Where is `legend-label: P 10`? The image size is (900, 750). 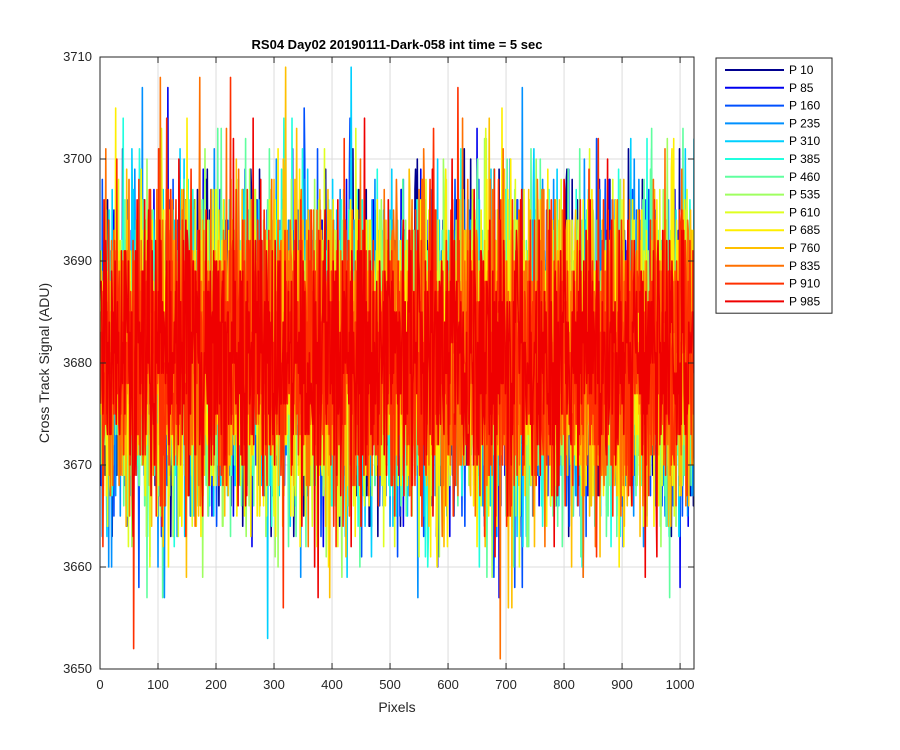 legend-label: P 10 is located at coordinates (801, 70).